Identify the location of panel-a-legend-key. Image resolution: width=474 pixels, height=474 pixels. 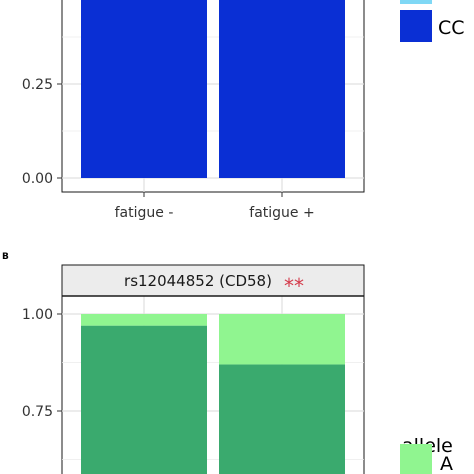
(416, 26).